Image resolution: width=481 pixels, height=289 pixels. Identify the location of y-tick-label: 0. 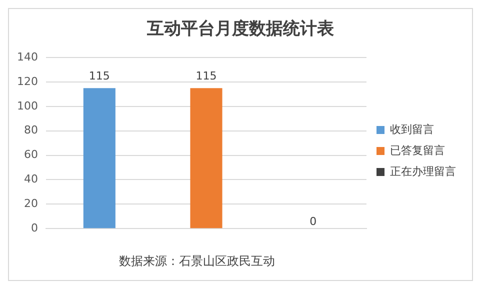
(34, 227).